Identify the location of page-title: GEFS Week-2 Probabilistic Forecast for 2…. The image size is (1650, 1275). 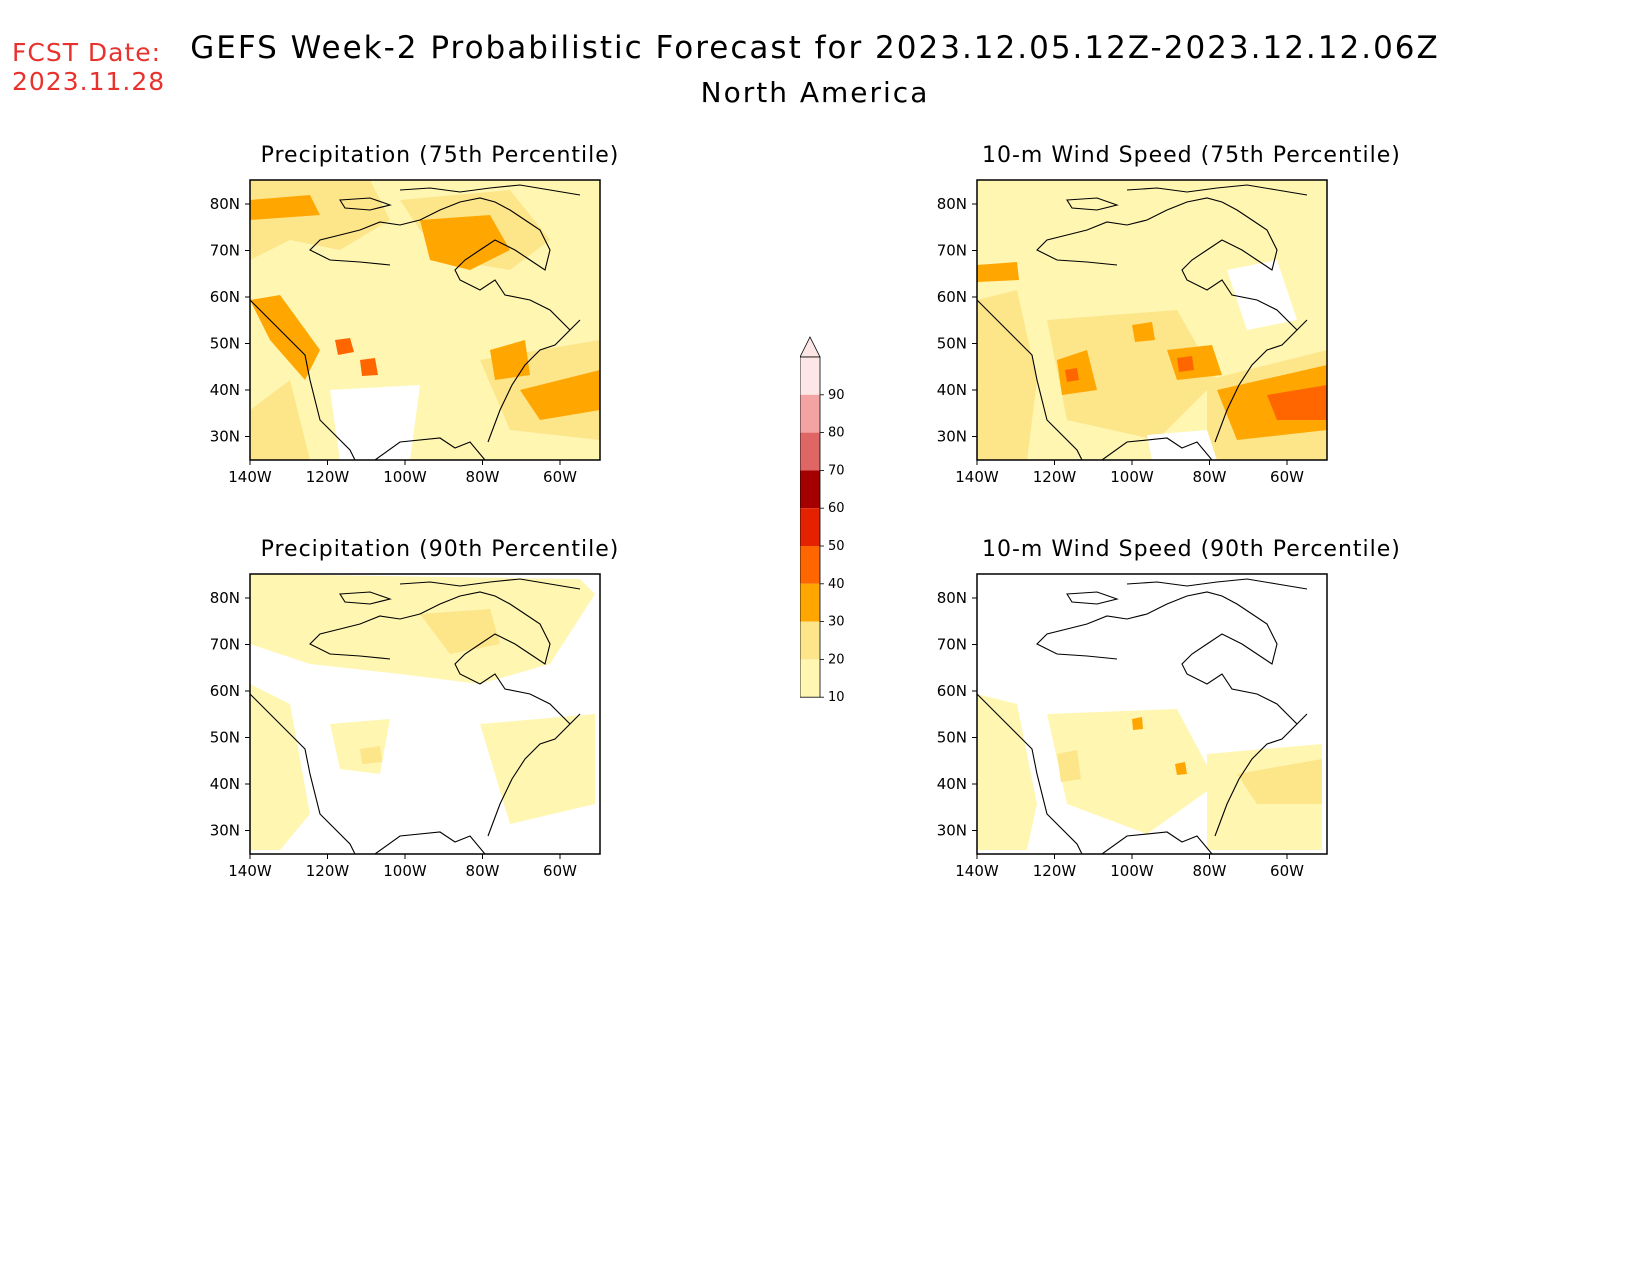
(815, 48).